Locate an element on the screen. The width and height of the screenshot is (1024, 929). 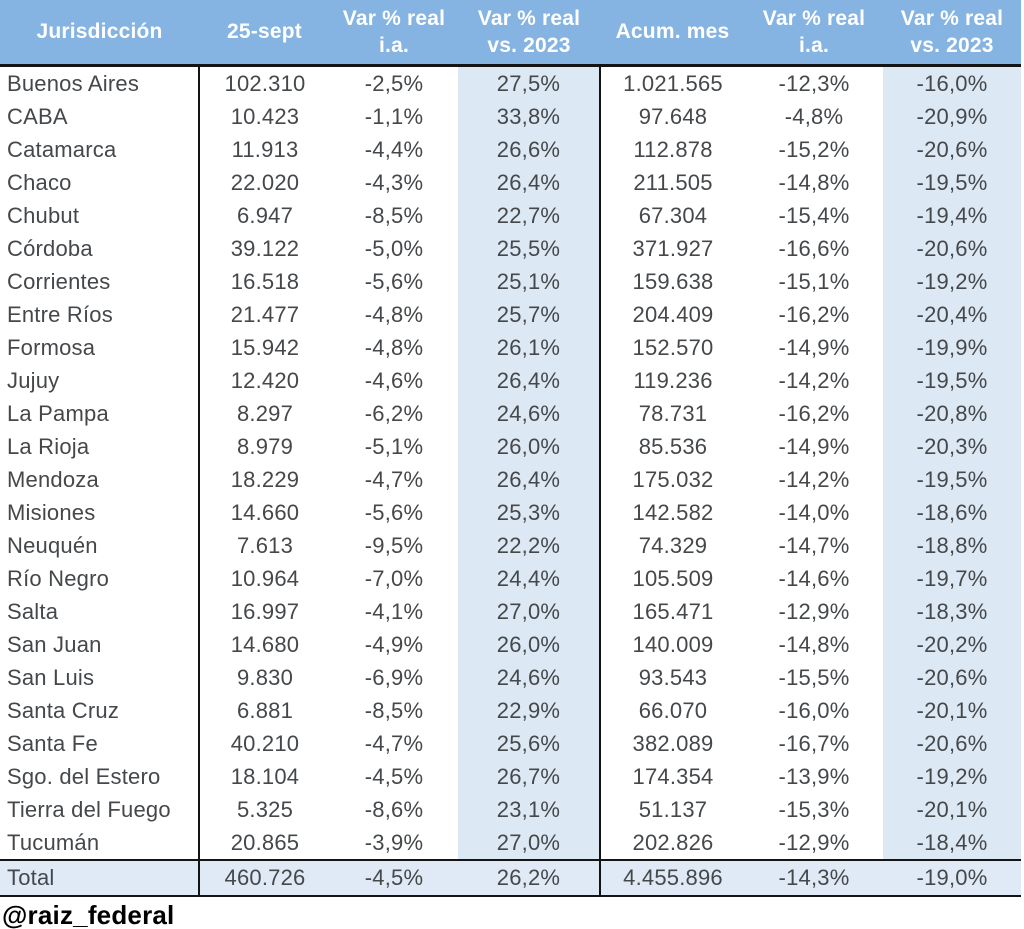
header-label: i.a. is located at coordinates (814, 45).